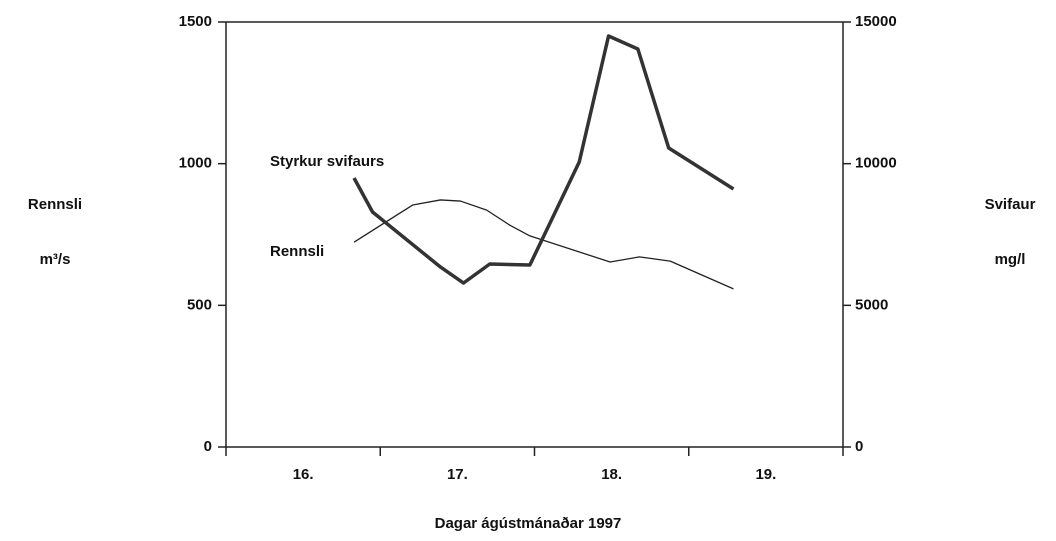 This screenshot has height=541, width=1056. I want to click on y2-tick-label: 0, so click(859, 446).